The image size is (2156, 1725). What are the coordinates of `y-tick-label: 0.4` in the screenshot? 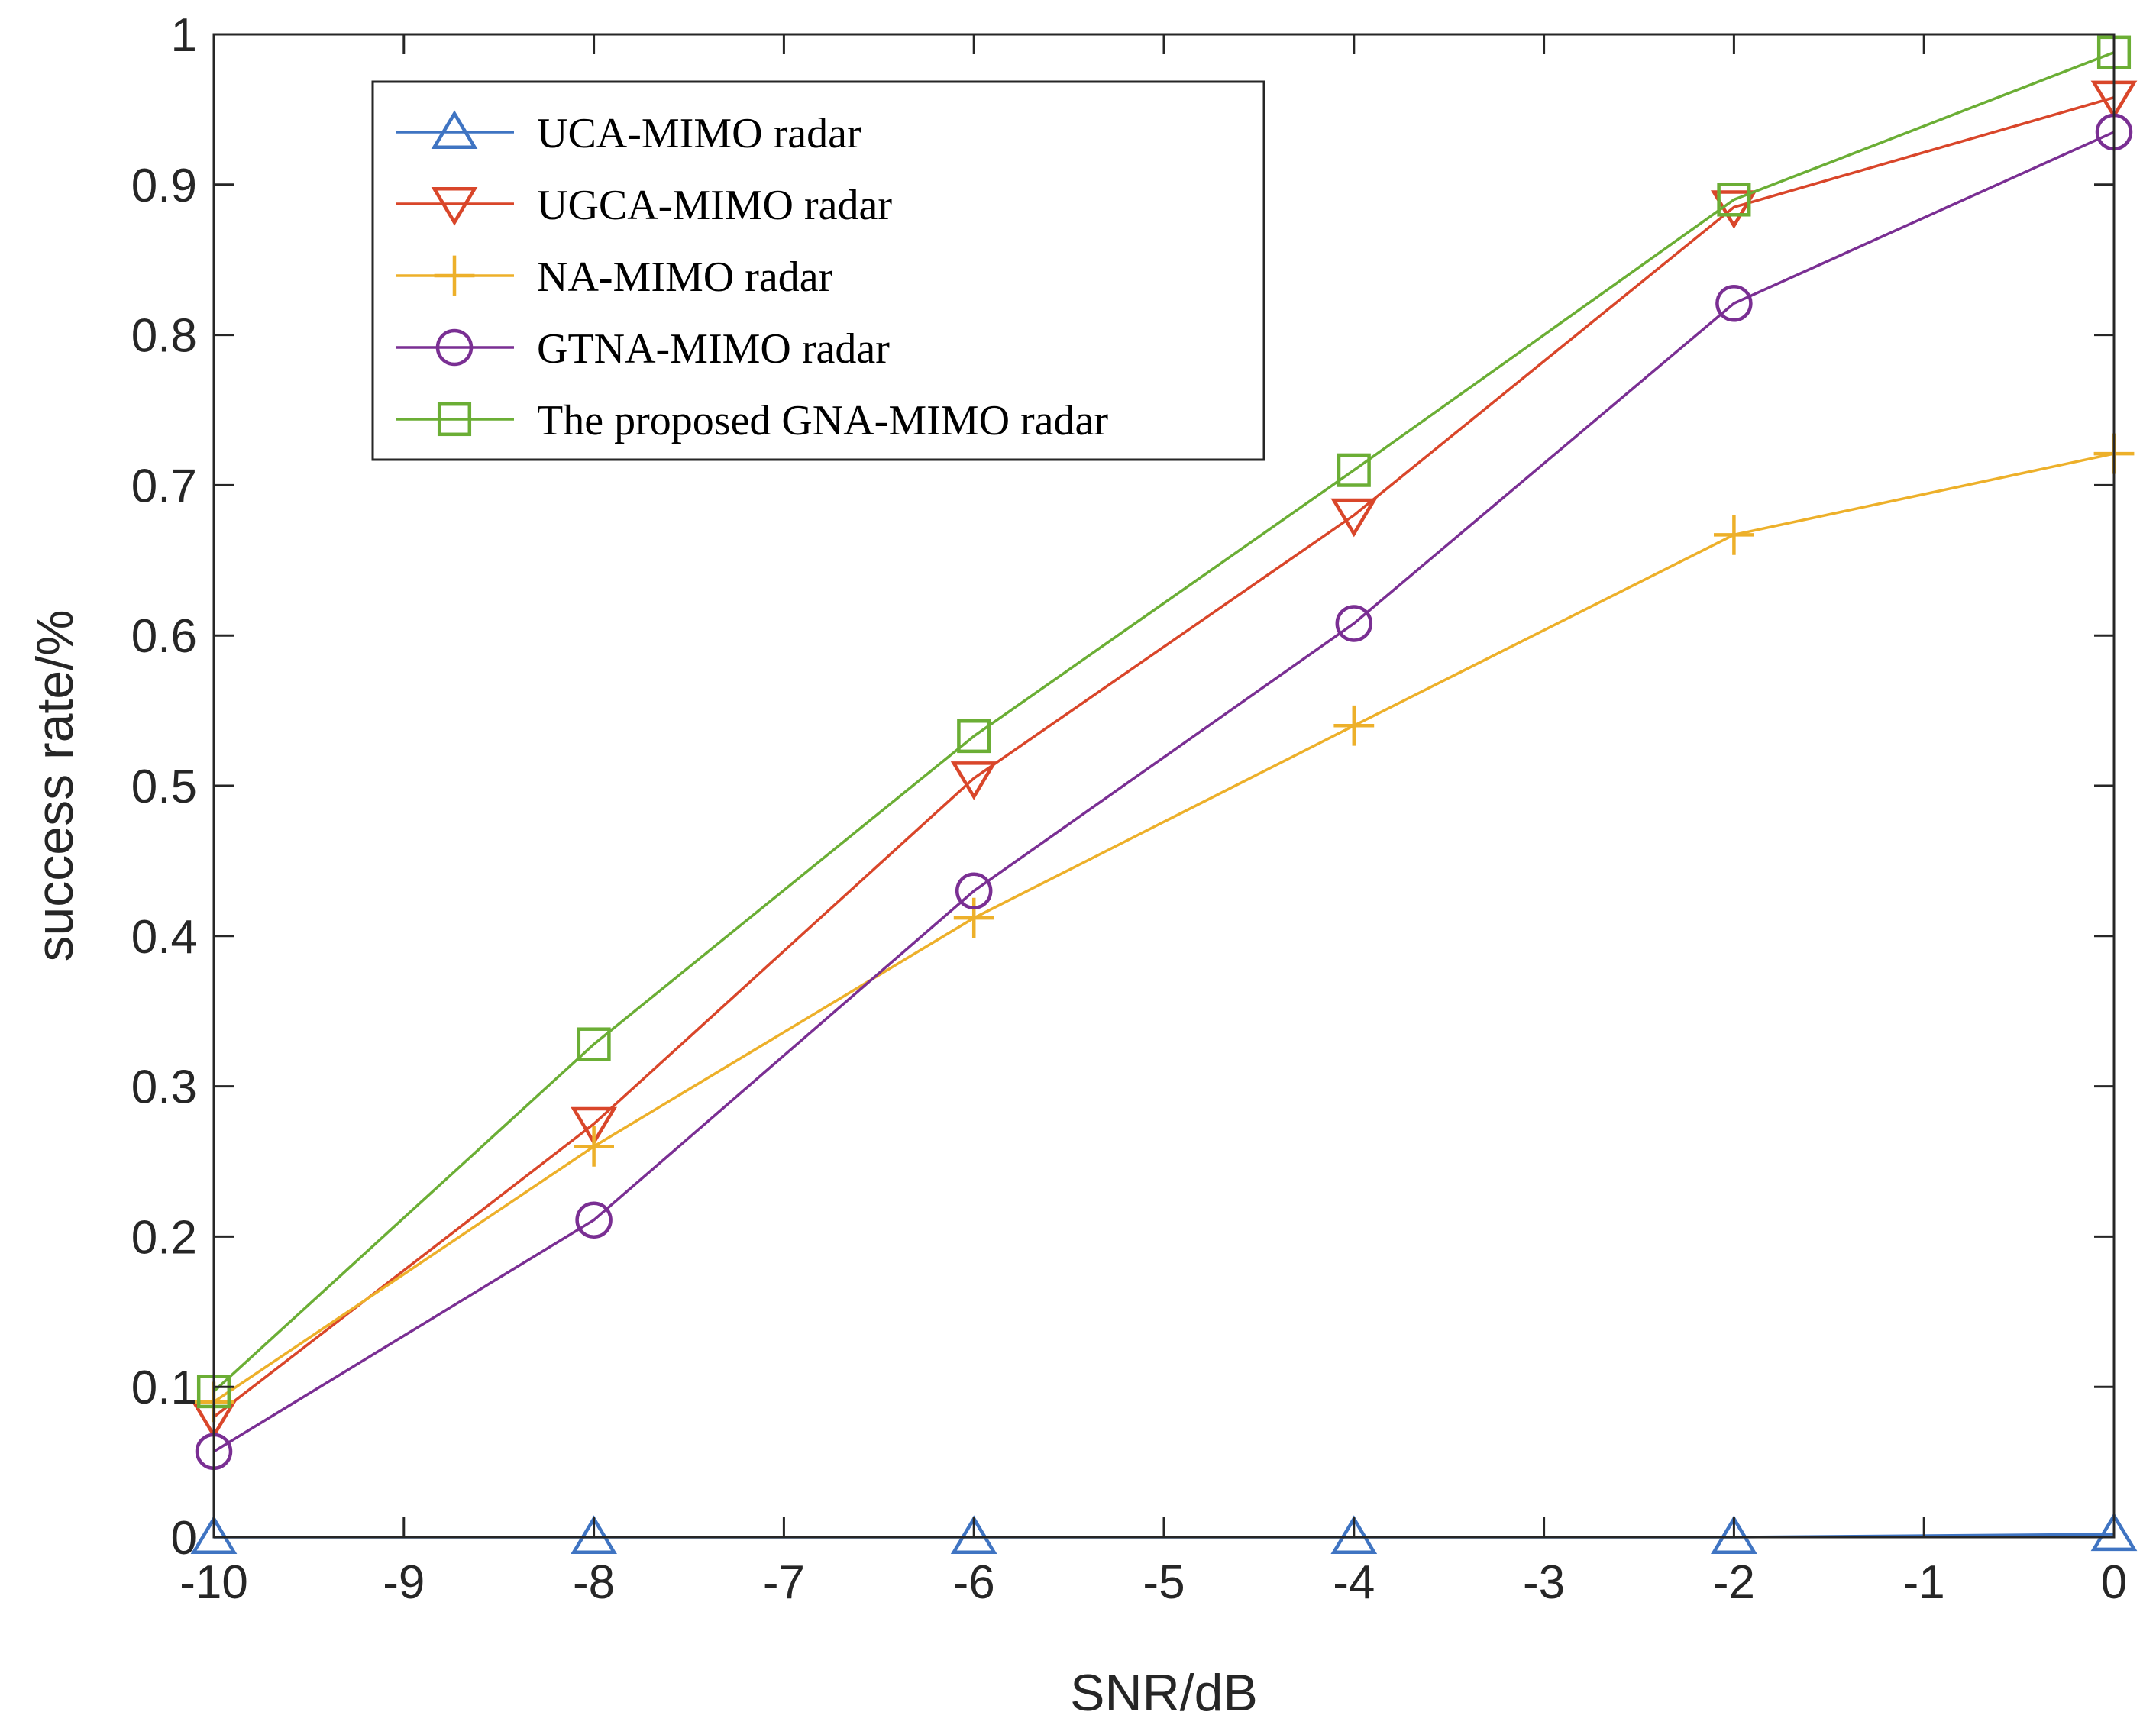 It's located at (164, 937).